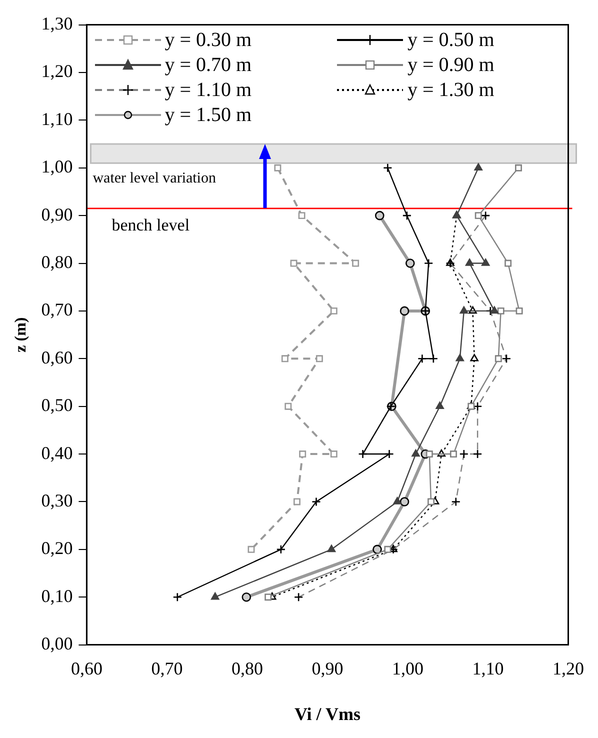 The image size is (598, 738). I want to click on legend-label: y = 0.70 m, so click(208, 65).